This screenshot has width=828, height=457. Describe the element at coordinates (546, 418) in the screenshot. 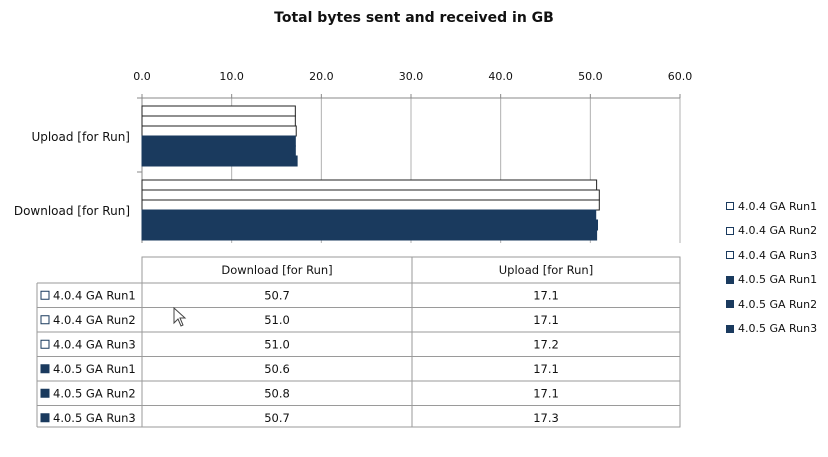

I see `table-cell: 17.3` at that location.